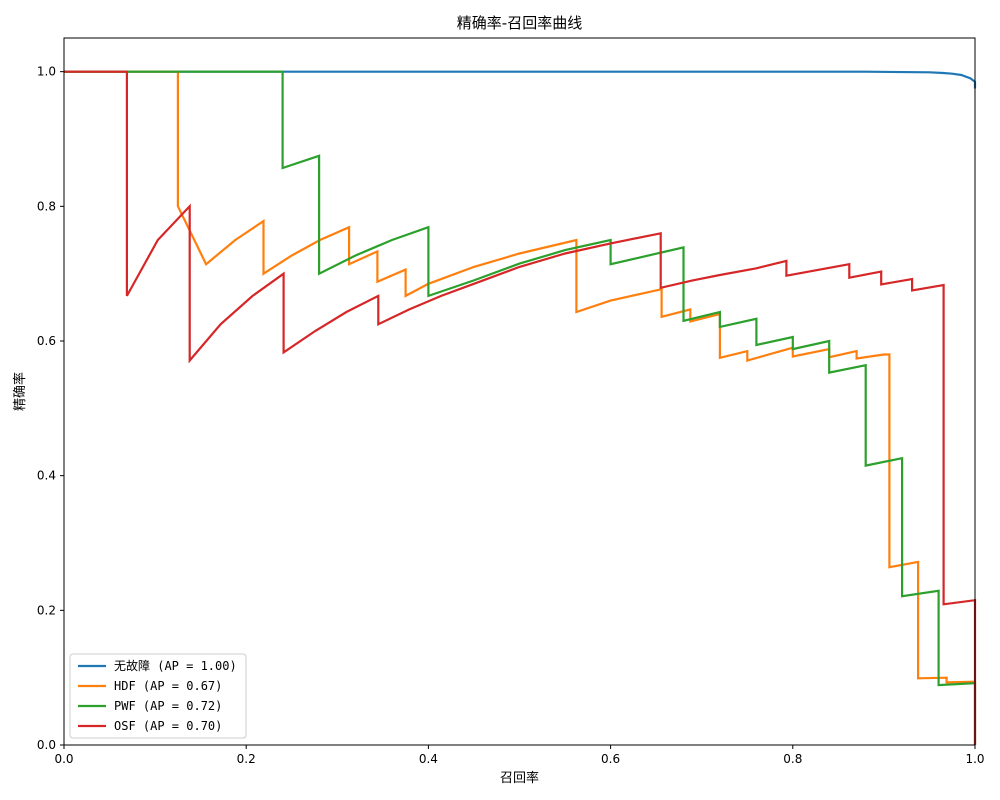  Describe the element at coordinates (792, 759) in the screenshot. I see `x-tick-label: 0.8` at that location.